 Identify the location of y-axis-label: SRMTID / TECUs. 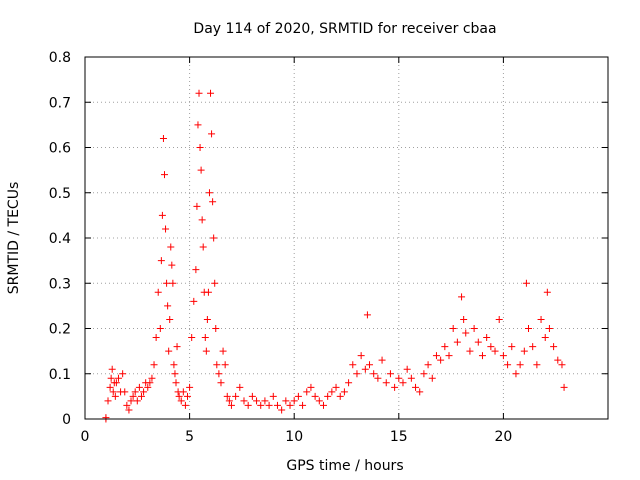
(14, 238).